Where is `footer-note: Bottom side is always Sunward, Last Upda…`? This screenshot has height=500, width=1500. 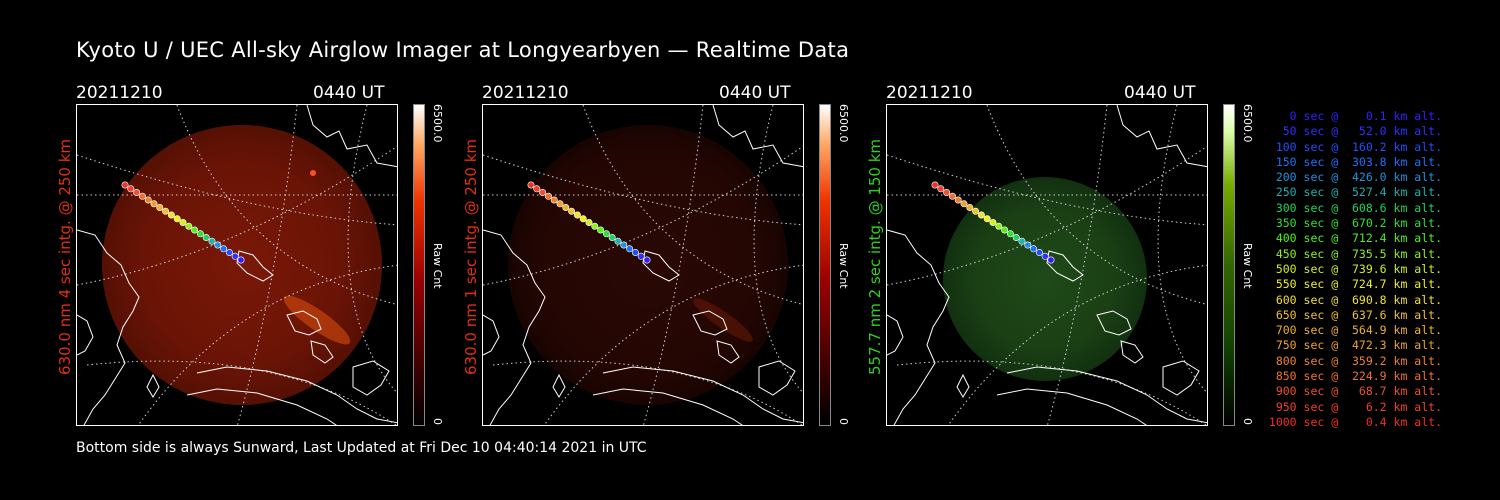
footer-note: Bottom side is always Sunward, Last Upda… is located at coordinates (361, 448).